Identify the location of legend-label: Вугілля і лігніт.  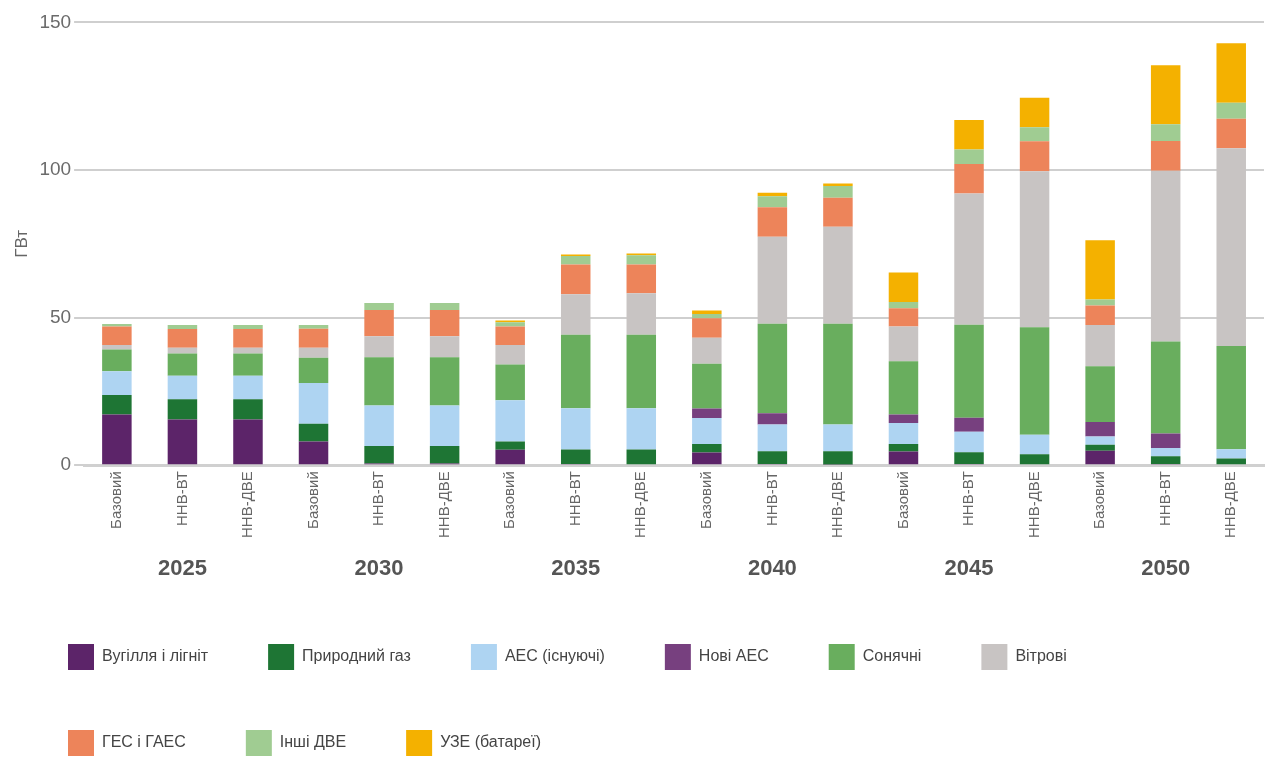
(155, 656).